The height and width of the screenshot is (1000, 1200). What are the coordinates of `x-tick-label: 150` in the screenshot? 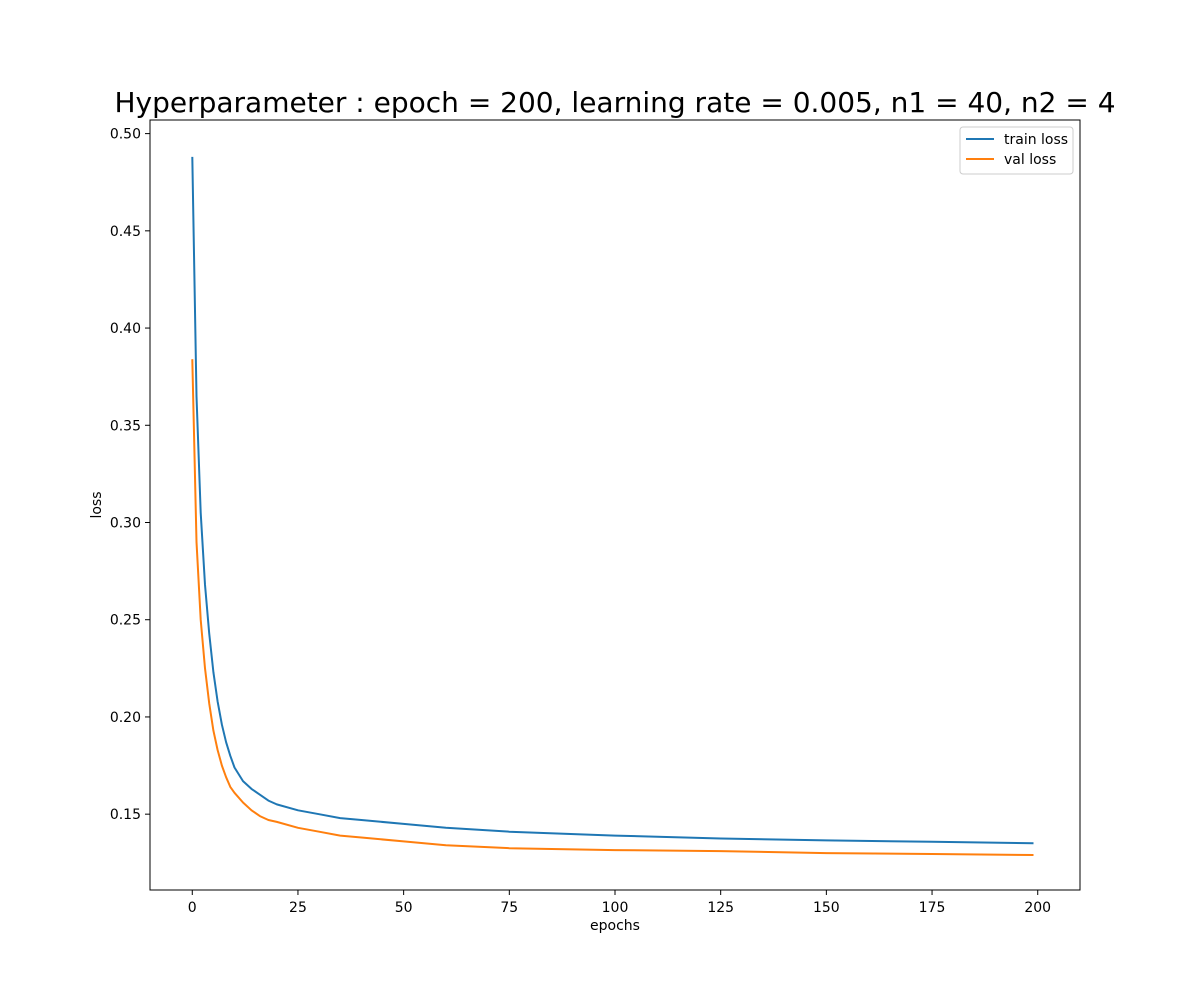 It's located at (826, 908).